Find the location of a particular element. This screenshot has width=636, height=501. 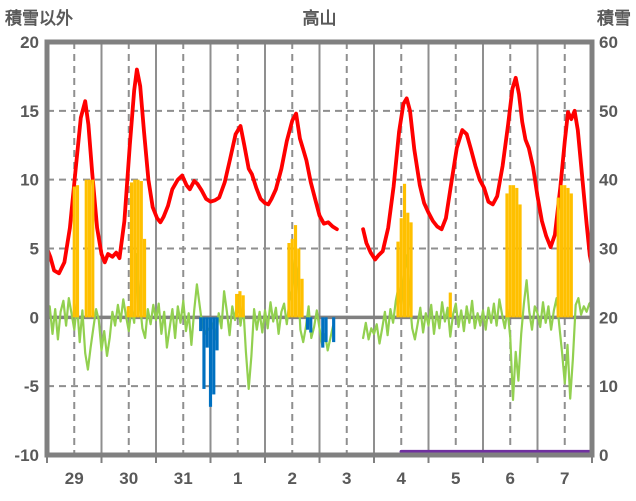

left-axis-tick-label: 15 is located at coordinates (29, 111).